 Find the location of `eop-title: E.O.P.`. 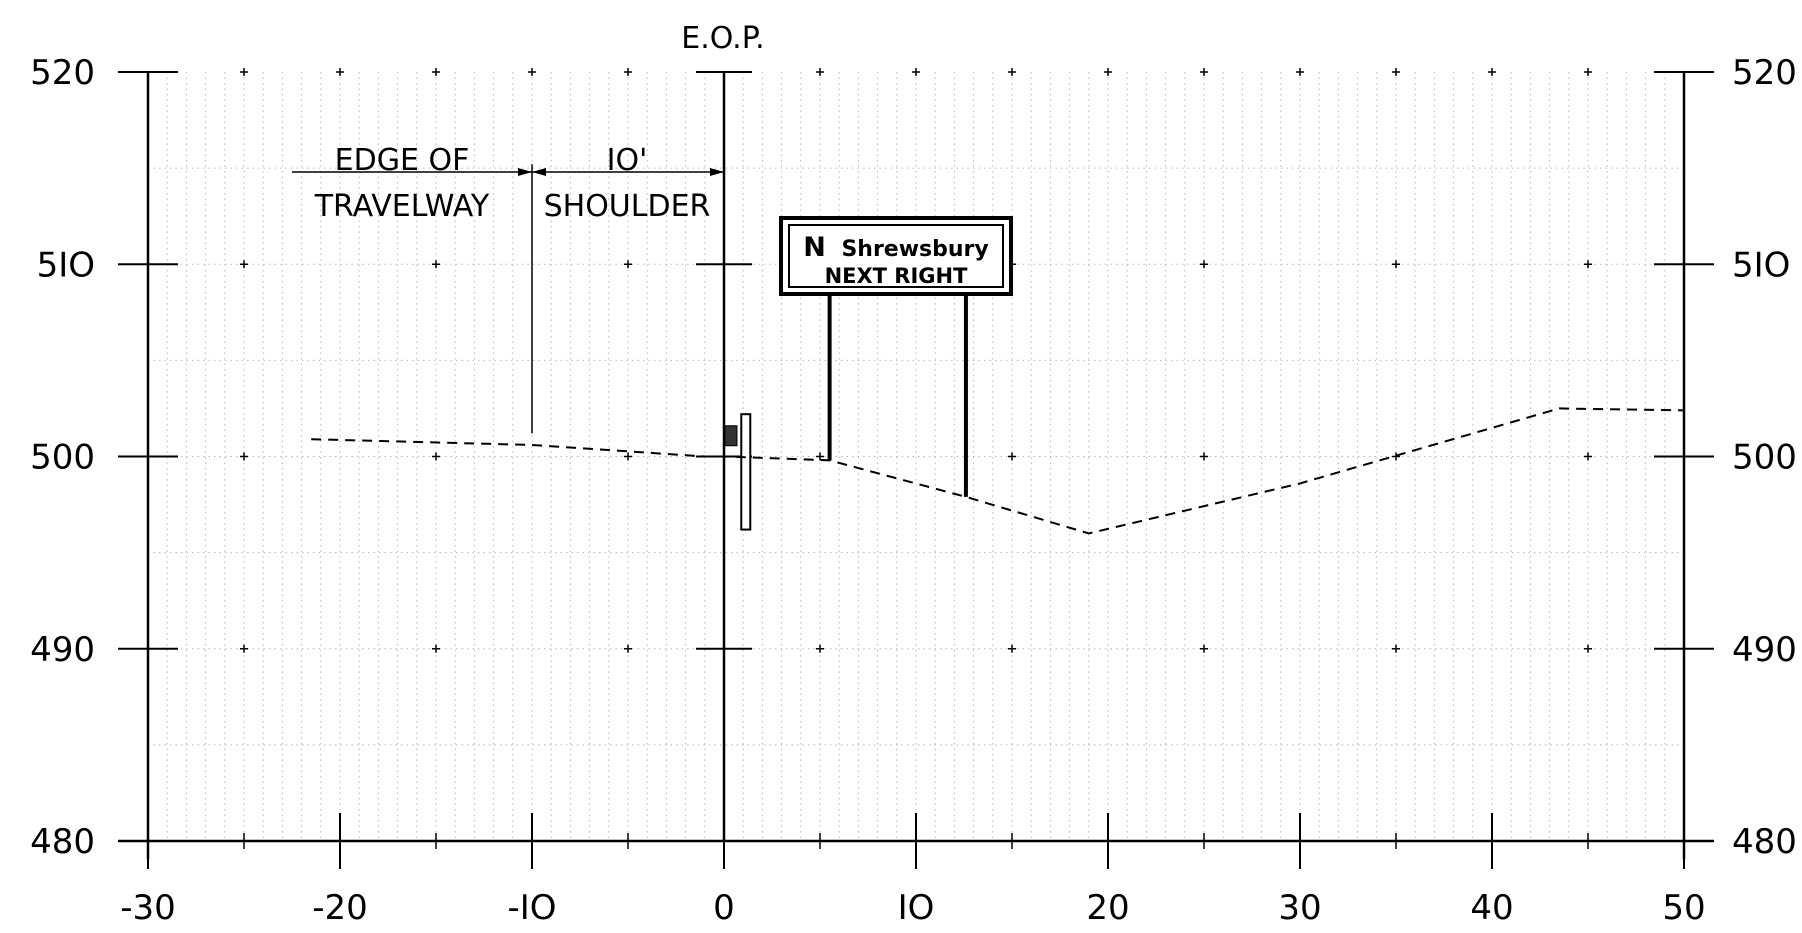

eop-title: E.O.P. is located at coordinates (722, 38).